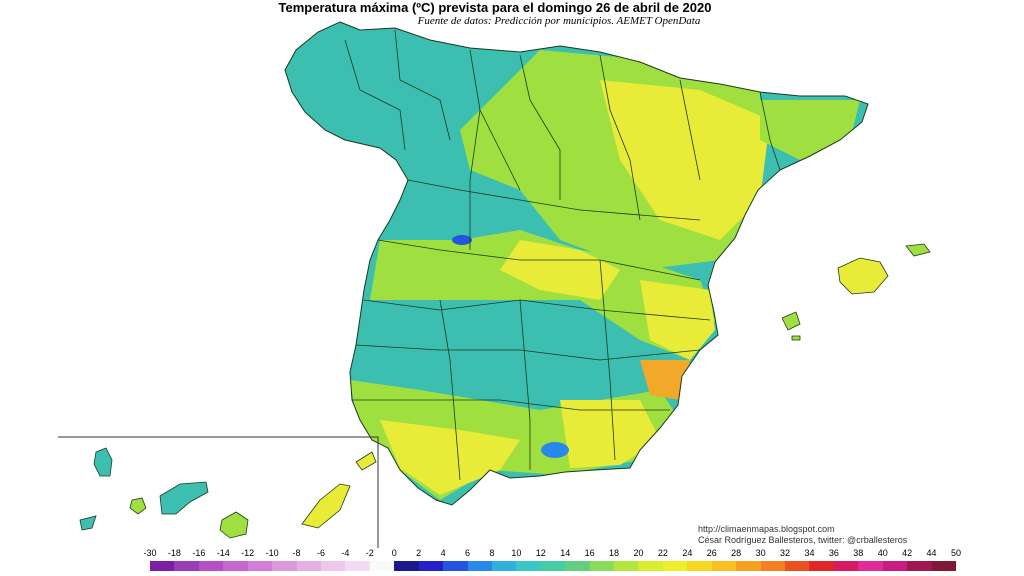  What do you see at coordinates (907, 553) in the screenshot?
I see `legend-tick: 42` at bounding box center [907, 553].